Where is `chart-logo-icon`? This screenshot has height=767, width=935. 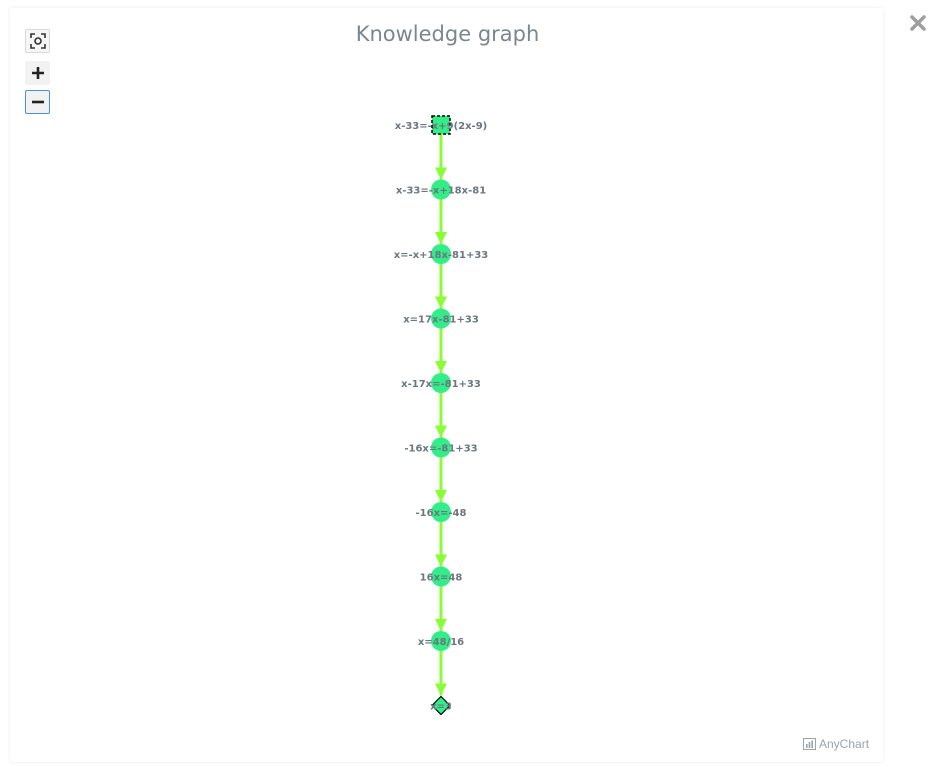 chart-logo-icon is located at coordinates (809, 744).